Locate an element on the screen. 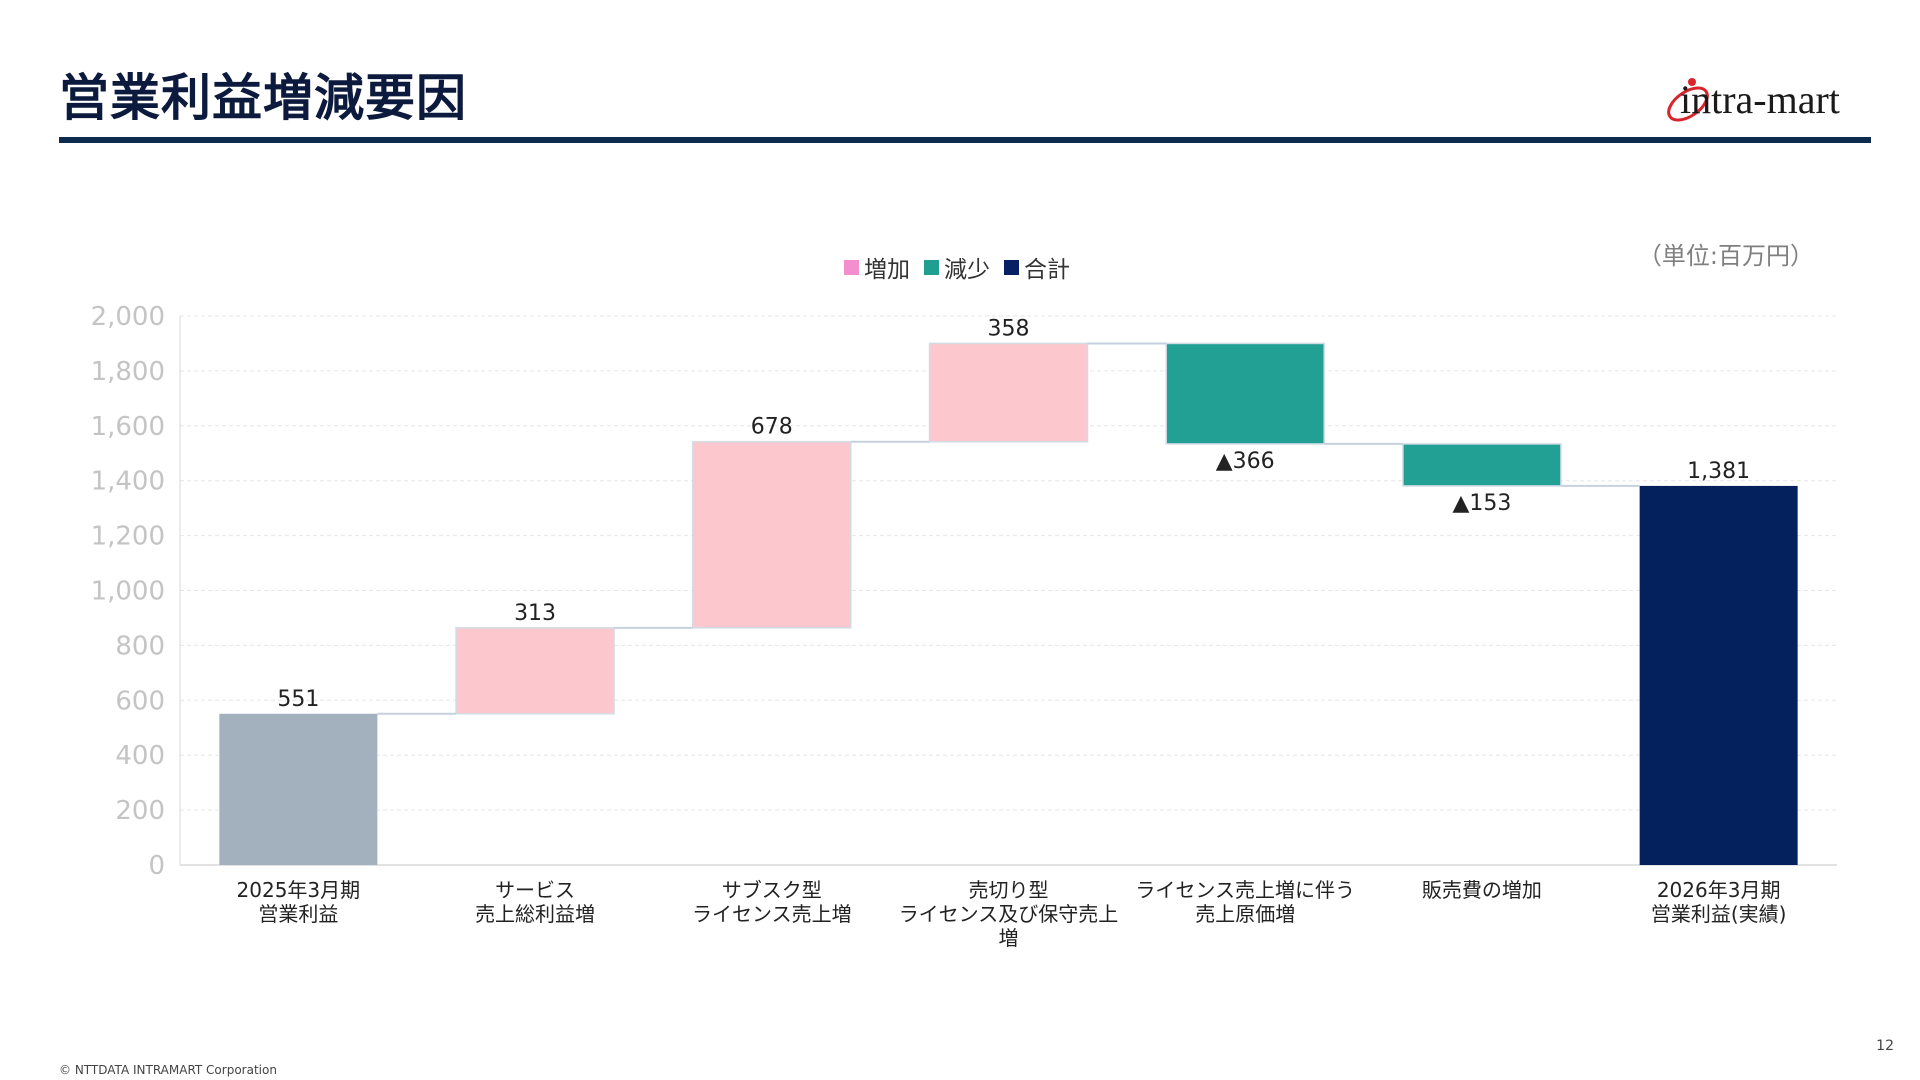 This screenshot has height=1080, width=1920. data-label: ▲153 is located at coordinates (1481, 503).